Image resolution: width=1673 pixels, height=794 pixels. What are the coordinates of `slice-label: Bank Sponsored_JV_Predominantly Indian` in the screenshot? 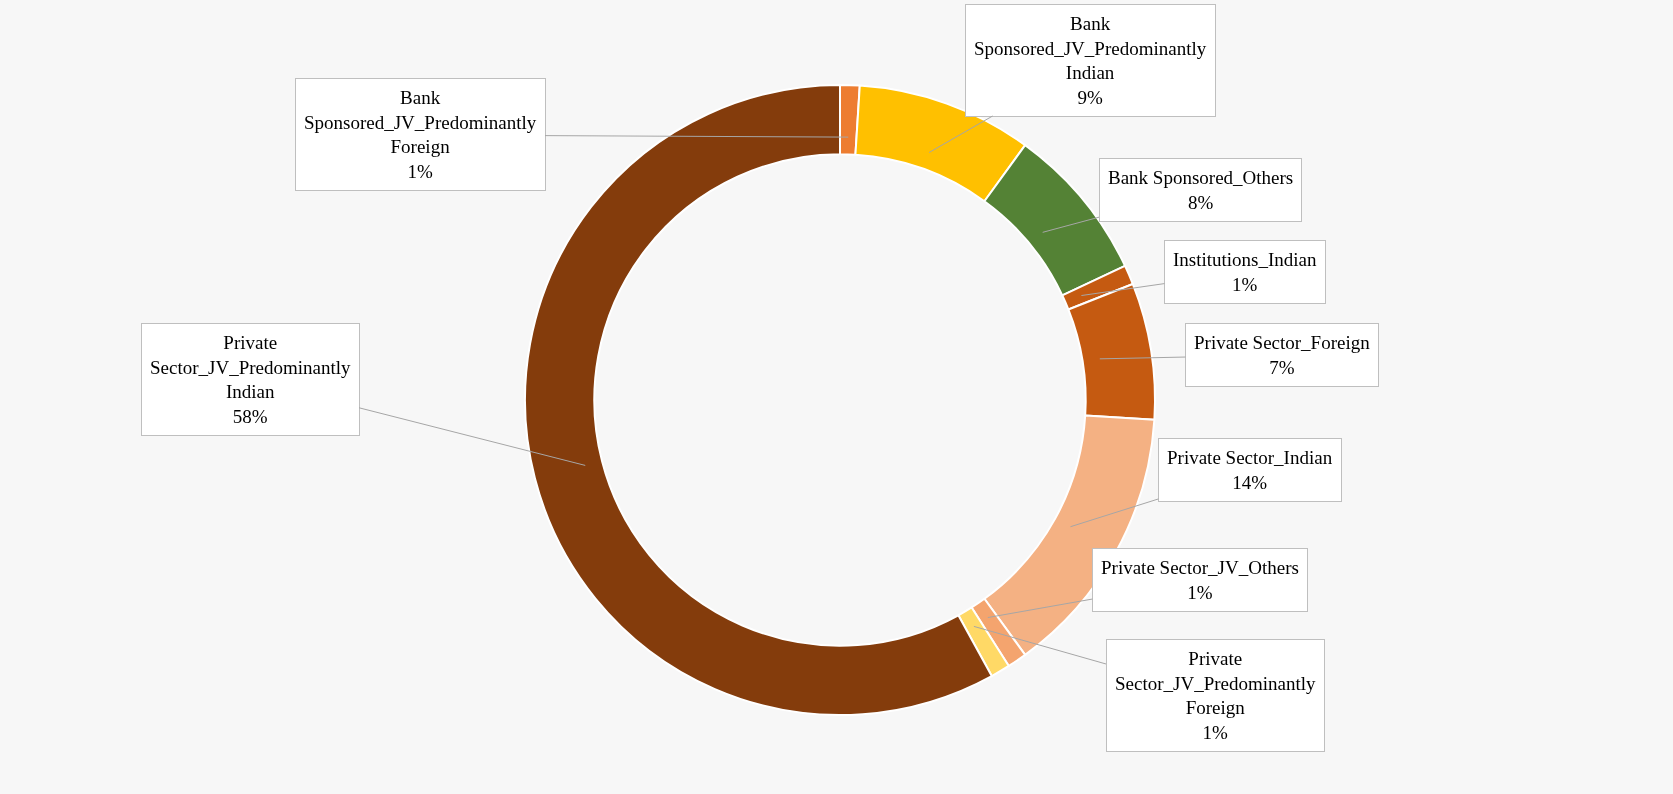 It's located at (1090, 48).